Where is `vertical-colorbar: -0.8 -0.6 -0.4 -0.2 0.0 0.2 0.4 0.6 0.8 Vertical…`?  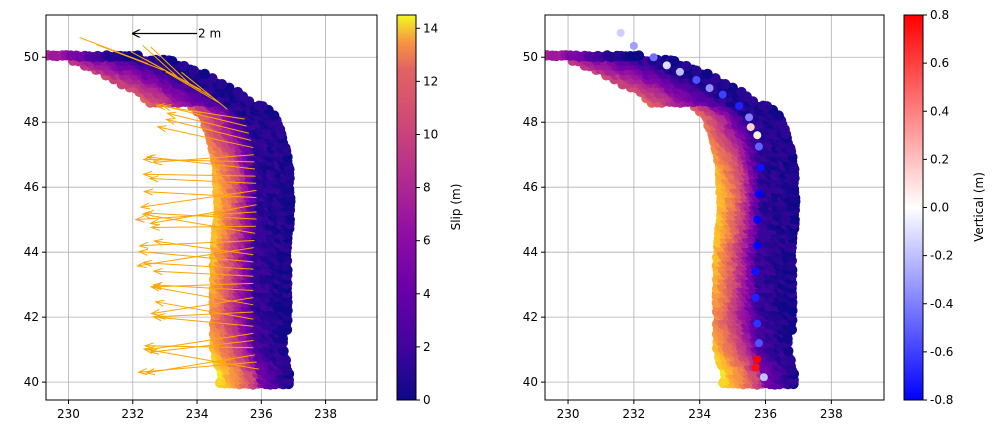
vertical-colorbar: -0.8 -0.6 -0.4 -0.2 0.0 0.2 0.4 0.6 0.8 Vertical… is located at coordinates (944, 207).